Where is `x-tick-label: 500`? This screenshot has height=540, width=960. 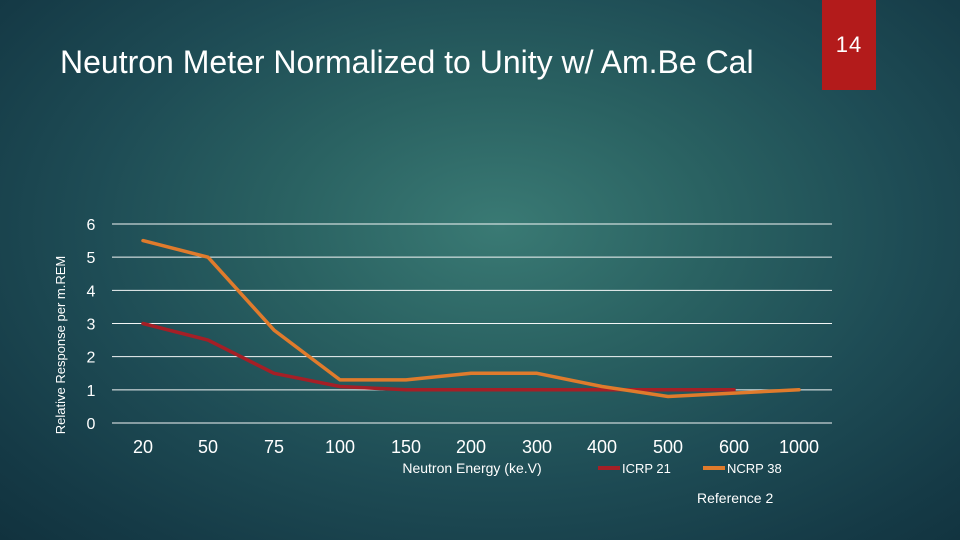
x-tick-label: 500 is located at coordinates (668, 447).